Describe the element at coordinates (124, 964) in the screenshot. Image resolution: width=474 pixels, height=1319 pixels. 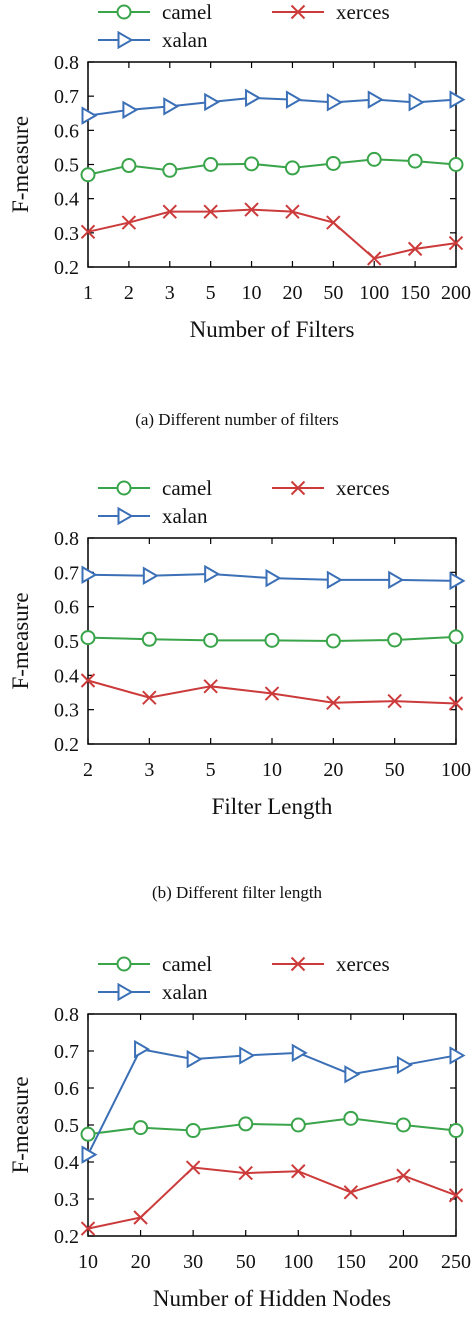
I see `legend-marker-camel` at that location.